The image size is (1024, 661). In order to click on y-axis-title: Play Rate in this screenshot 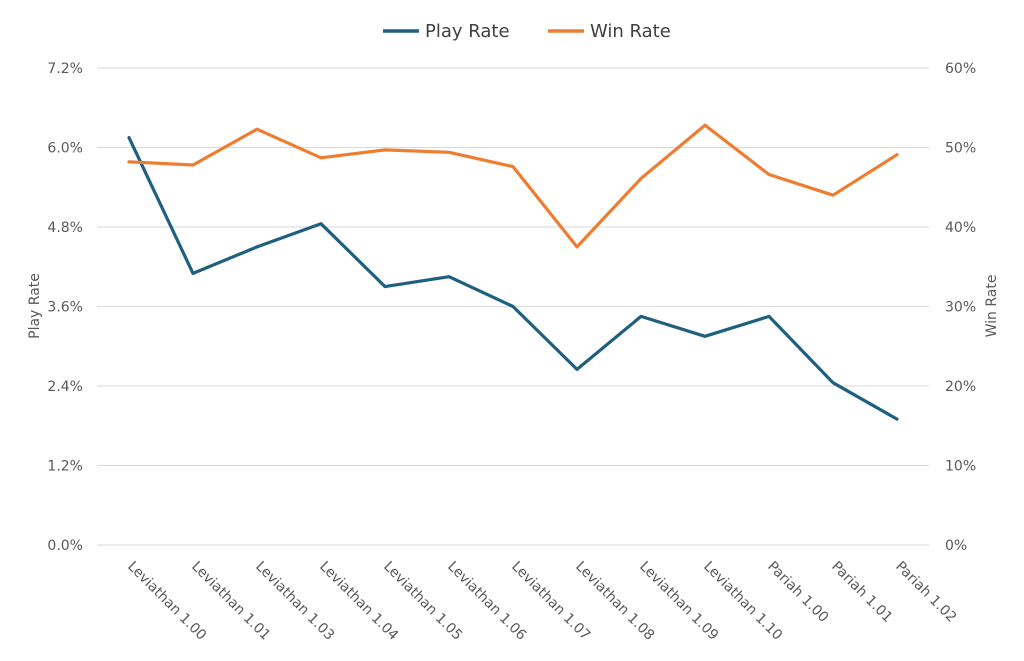, I will do `click(35, 306)`.